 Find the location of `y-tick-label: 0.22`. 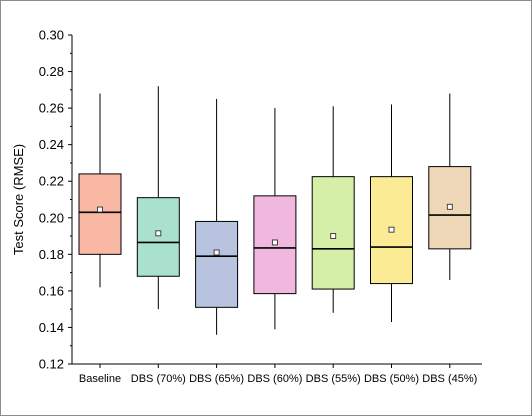

y-tick-label: 0.22 is located at coordinates (51, 181).